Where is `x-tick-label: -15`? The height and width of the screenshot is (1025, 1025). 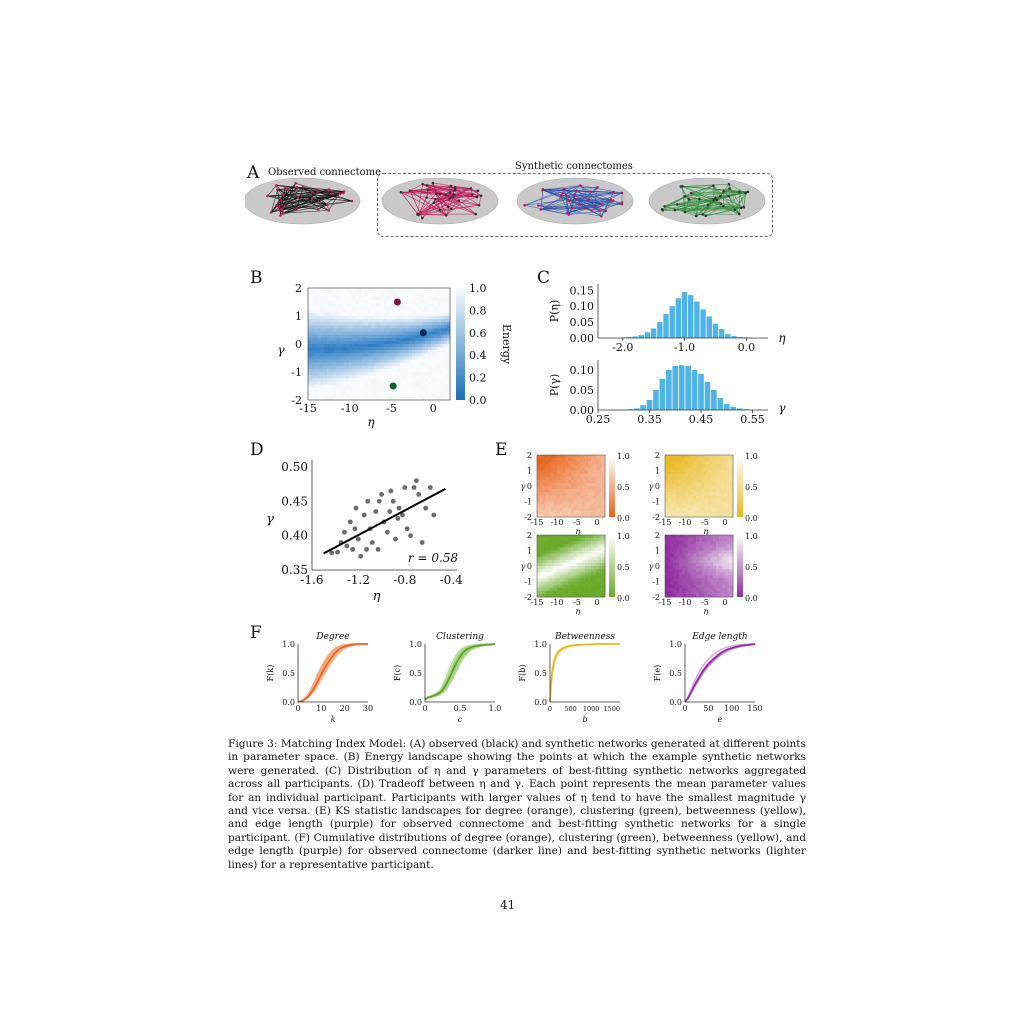
x-tick-label: -15 is located at coordinates (308, 408).